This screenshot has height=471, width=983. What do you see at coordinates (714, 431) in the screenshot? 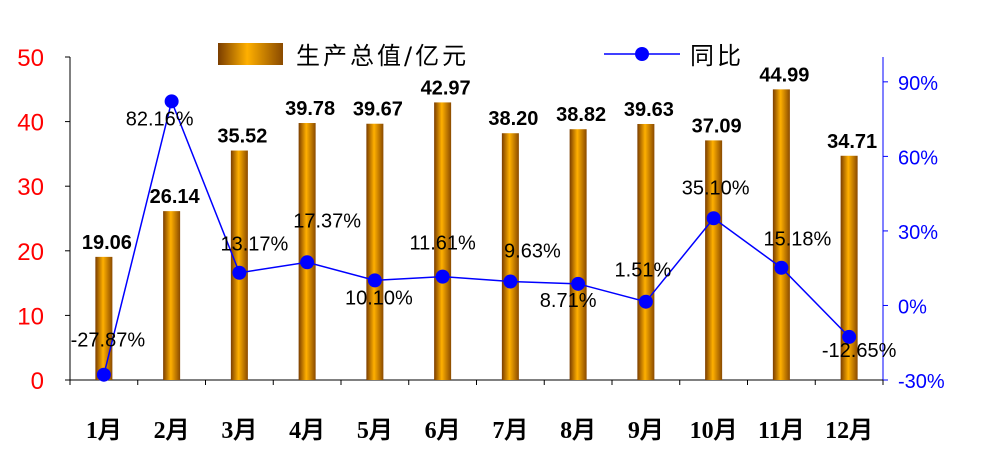
I see `x-tick-label: 10月` at bounding box center [714, 431].